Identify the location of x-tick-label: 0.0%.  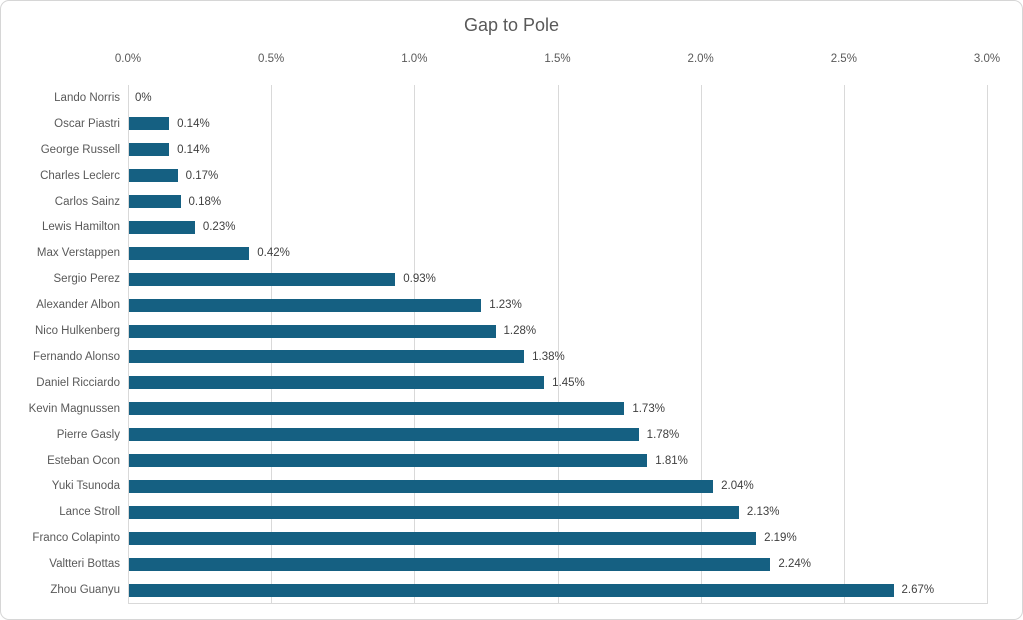
(128, 59).